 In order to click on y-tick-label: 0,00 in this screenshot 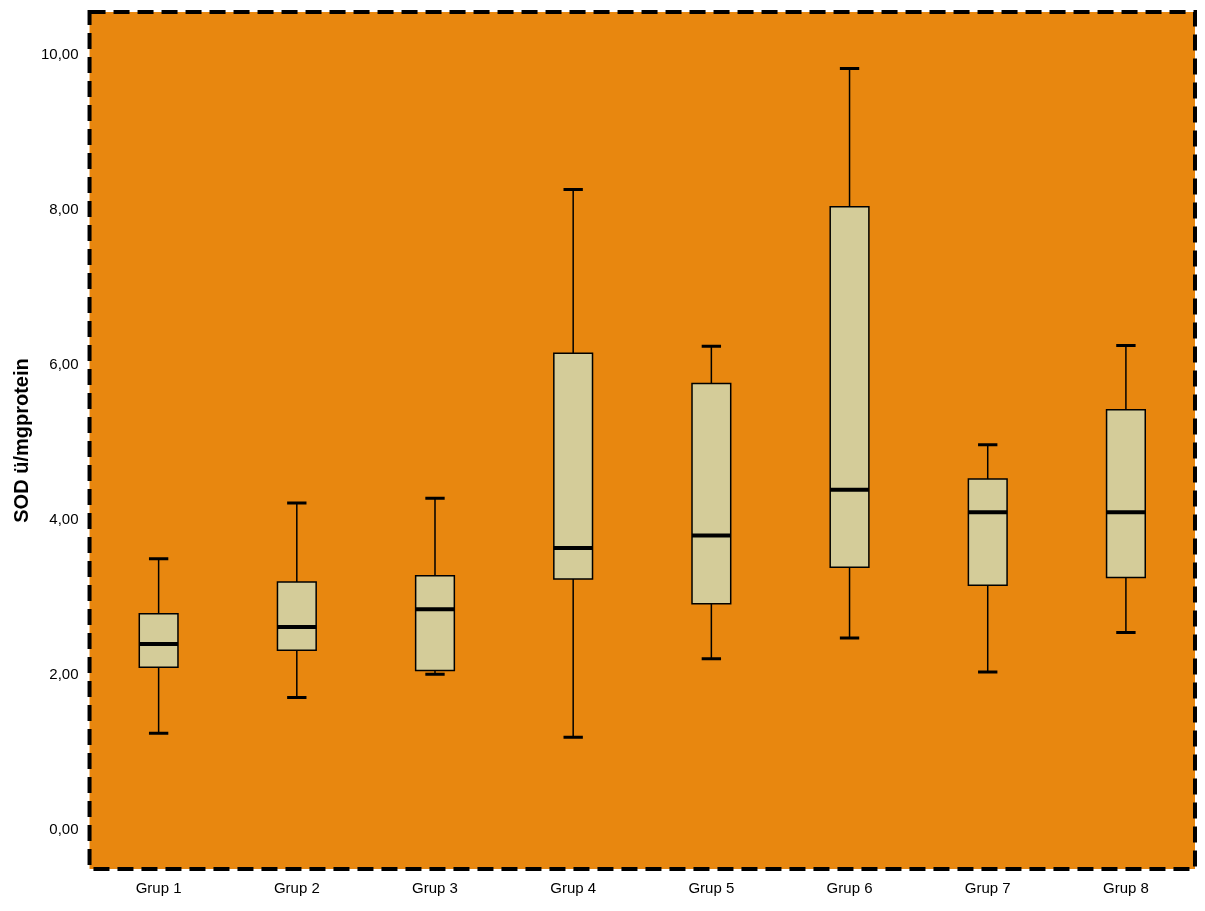, I will do `click(64, 829)`.